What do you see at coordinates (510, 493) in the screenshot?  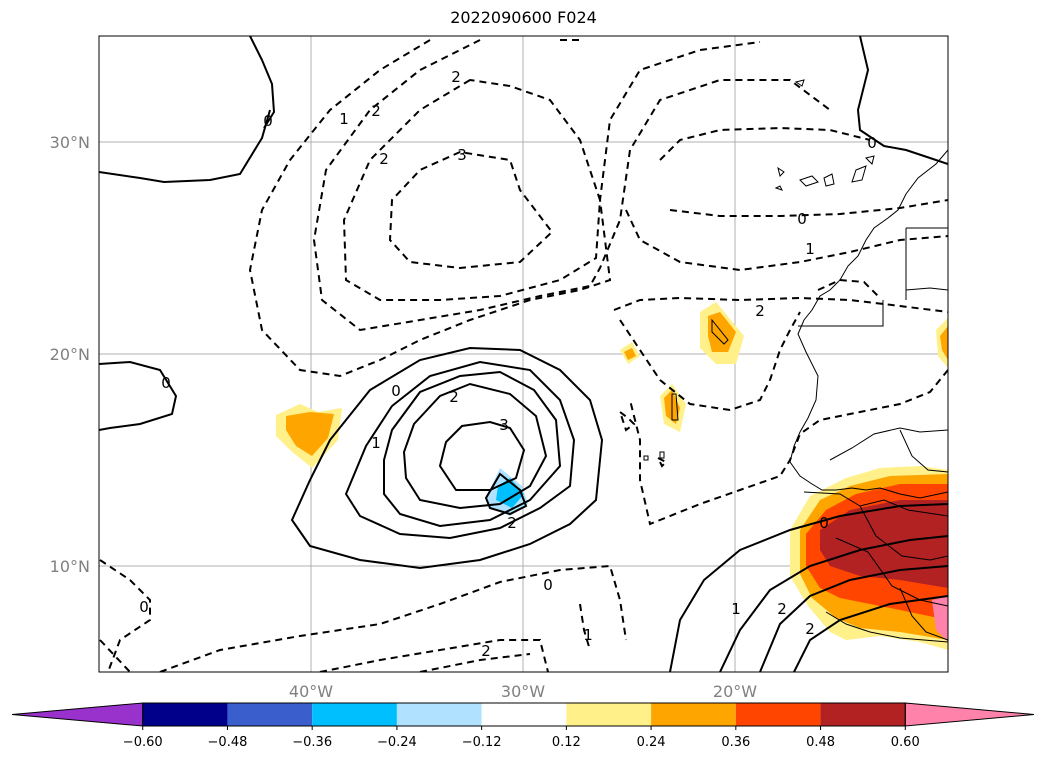 I see `shade-blob-blue` at bounding box center [510, 493].